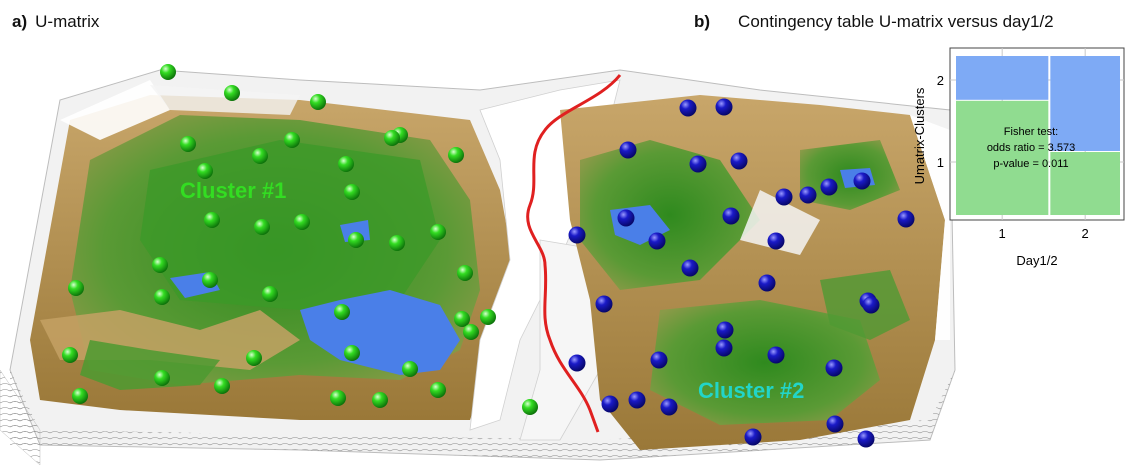 Image resolution: width=1132 pixels, height=468 pixels. I want to click on fisher-line-3: p-value = 0.011, so click(1030, 164).